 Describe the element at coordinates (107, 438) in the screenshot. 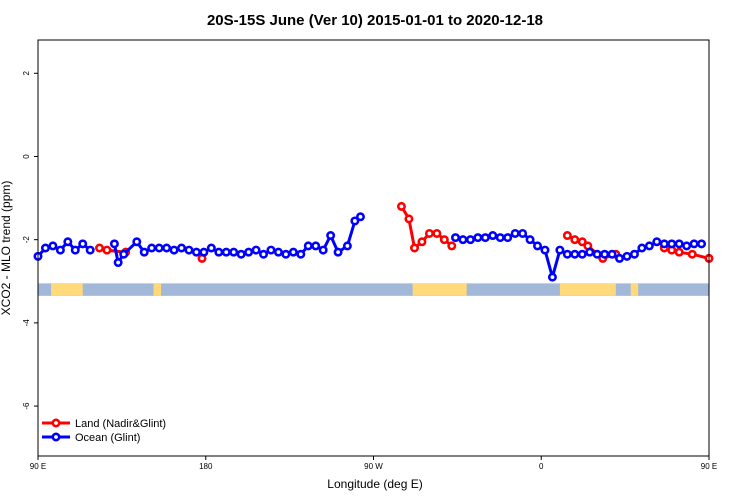

I see `legend-label: Ocean (Glint)` at that location.